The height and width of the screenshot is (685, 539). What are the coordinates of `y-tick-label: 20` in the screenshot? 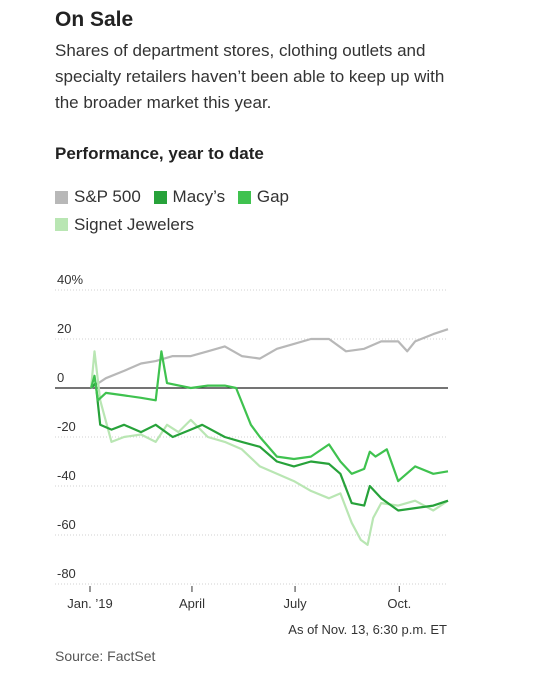 It's located at (64, 328).